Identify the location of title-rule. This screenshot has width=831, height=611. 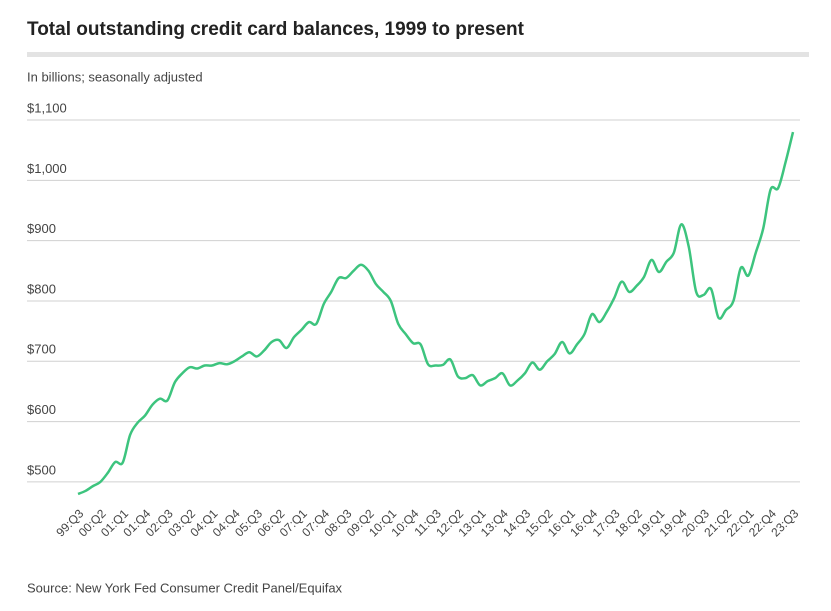
(418, 54).